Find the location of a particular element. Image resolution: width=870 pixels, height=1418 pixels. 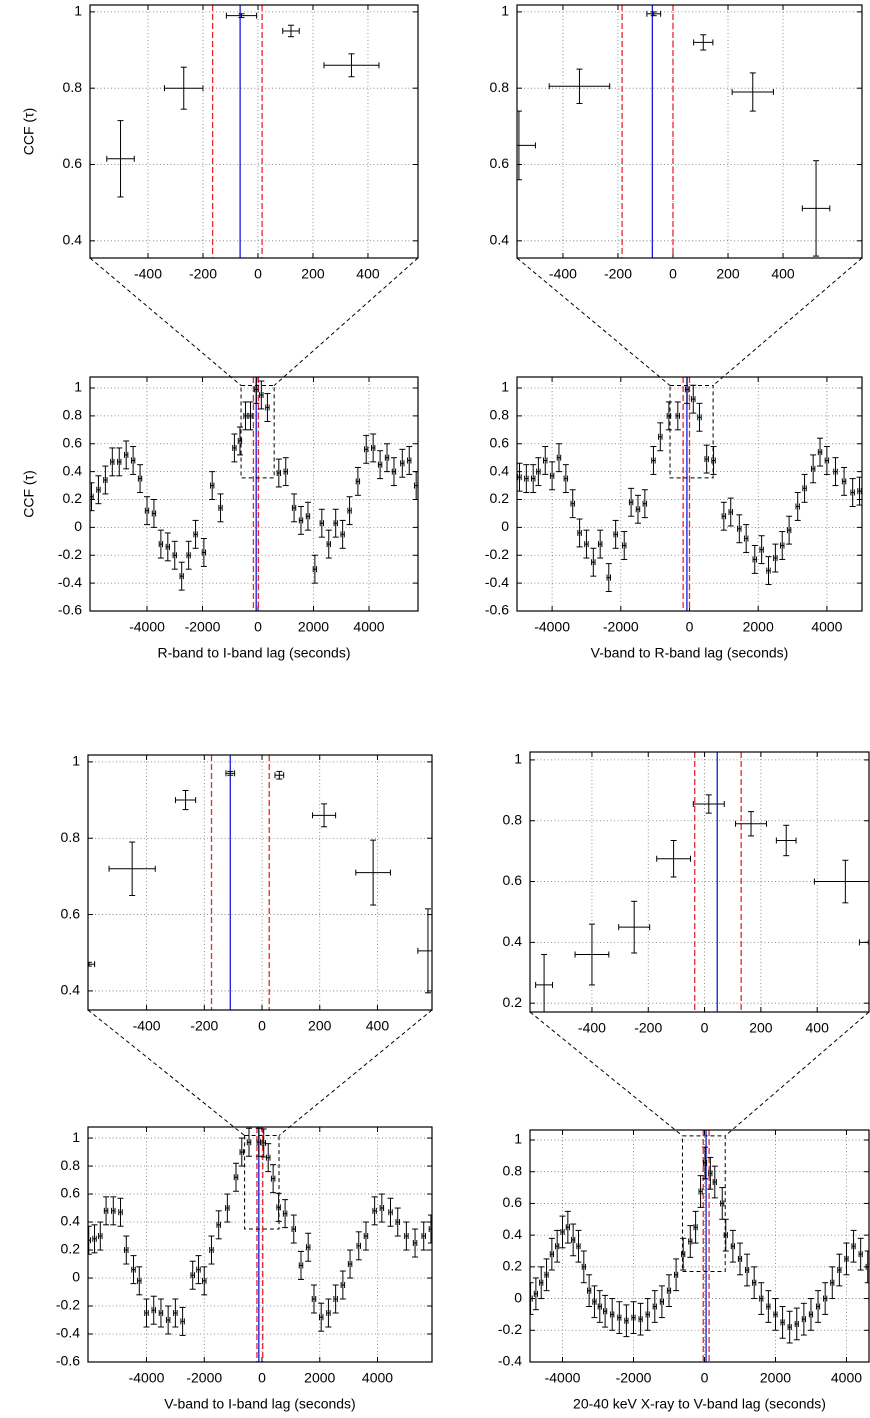

y-tick-label: -0.6 is located at coordinates (68, 1361).